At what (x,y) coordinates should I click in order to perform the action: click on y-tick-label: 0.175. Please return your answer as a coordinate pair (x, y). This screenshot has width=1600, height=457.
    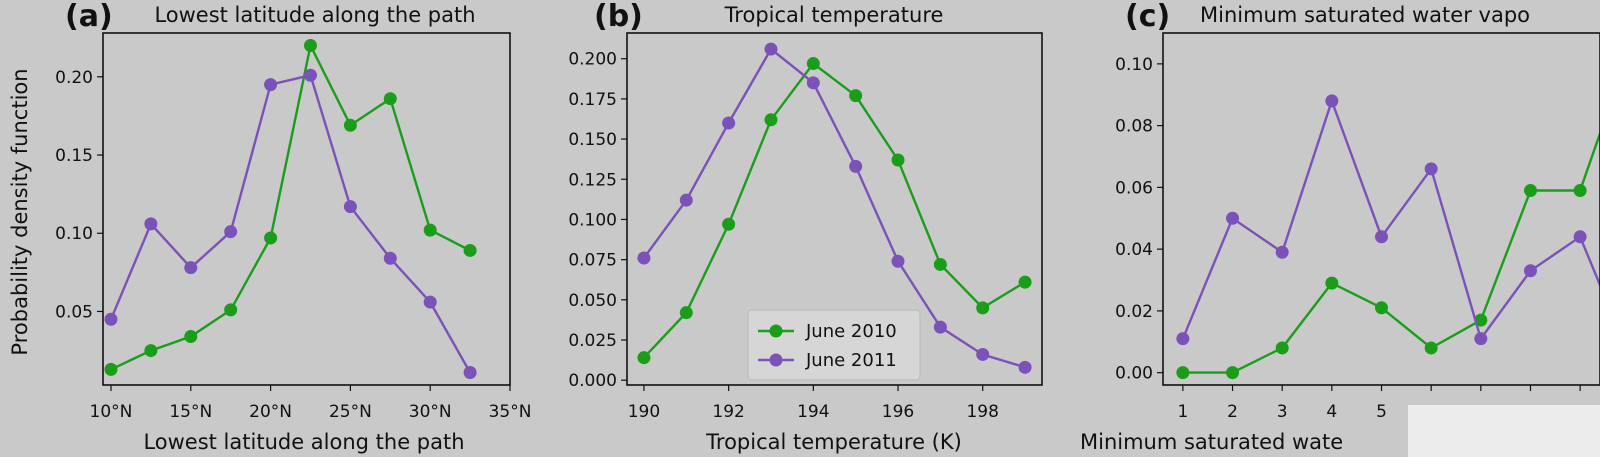
    Looking at the image, I should click on (592, 100).